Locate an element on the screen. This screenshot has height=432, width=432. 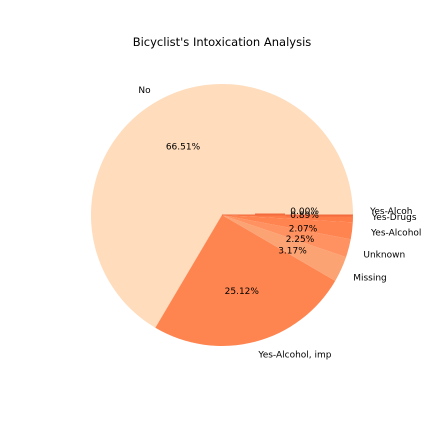
pct-label-yes-drugs: 0.89% is located at coordinates (304, 216).